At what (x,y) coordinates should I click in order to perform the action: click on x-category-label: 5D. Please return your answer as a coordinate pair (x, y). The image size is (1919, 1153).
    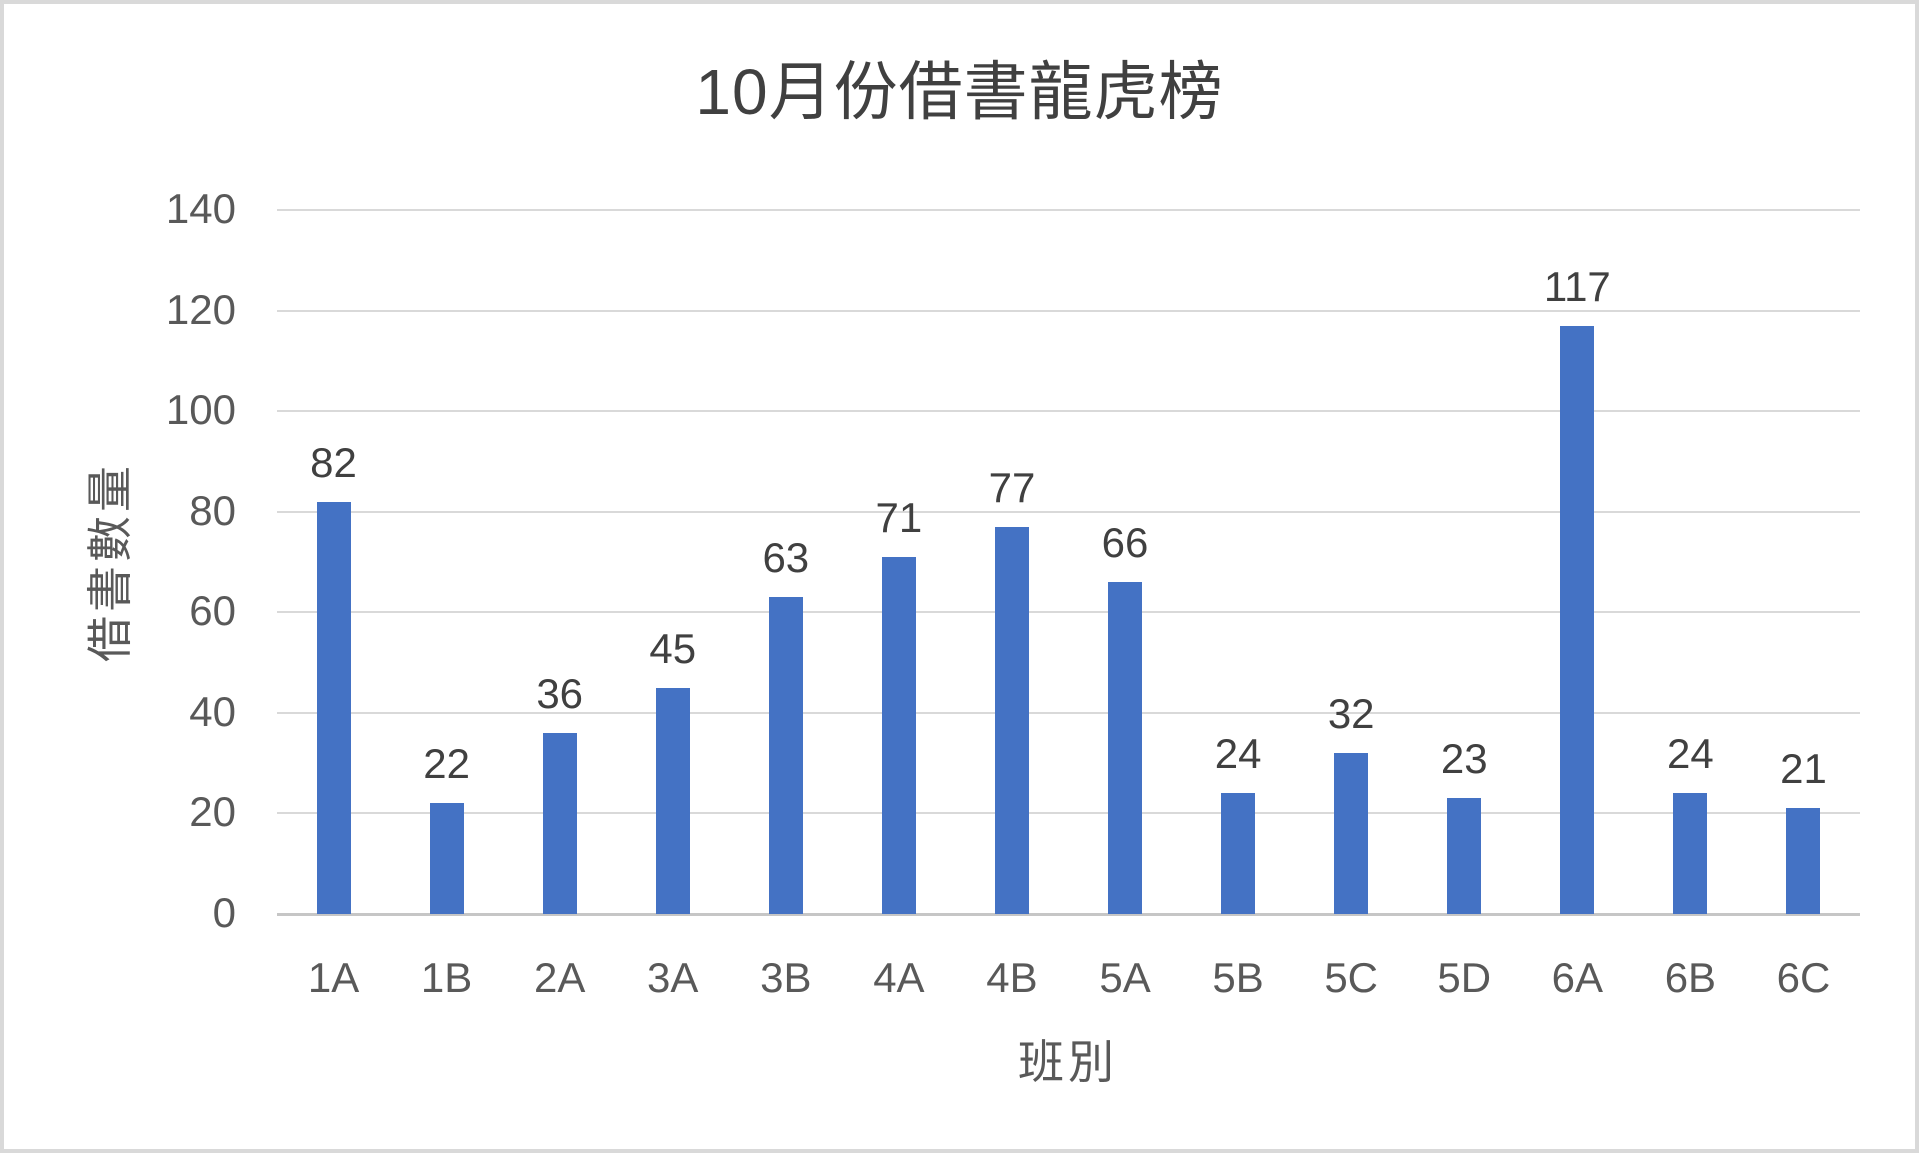
    Looking at the image, I should click on (1464, 977).